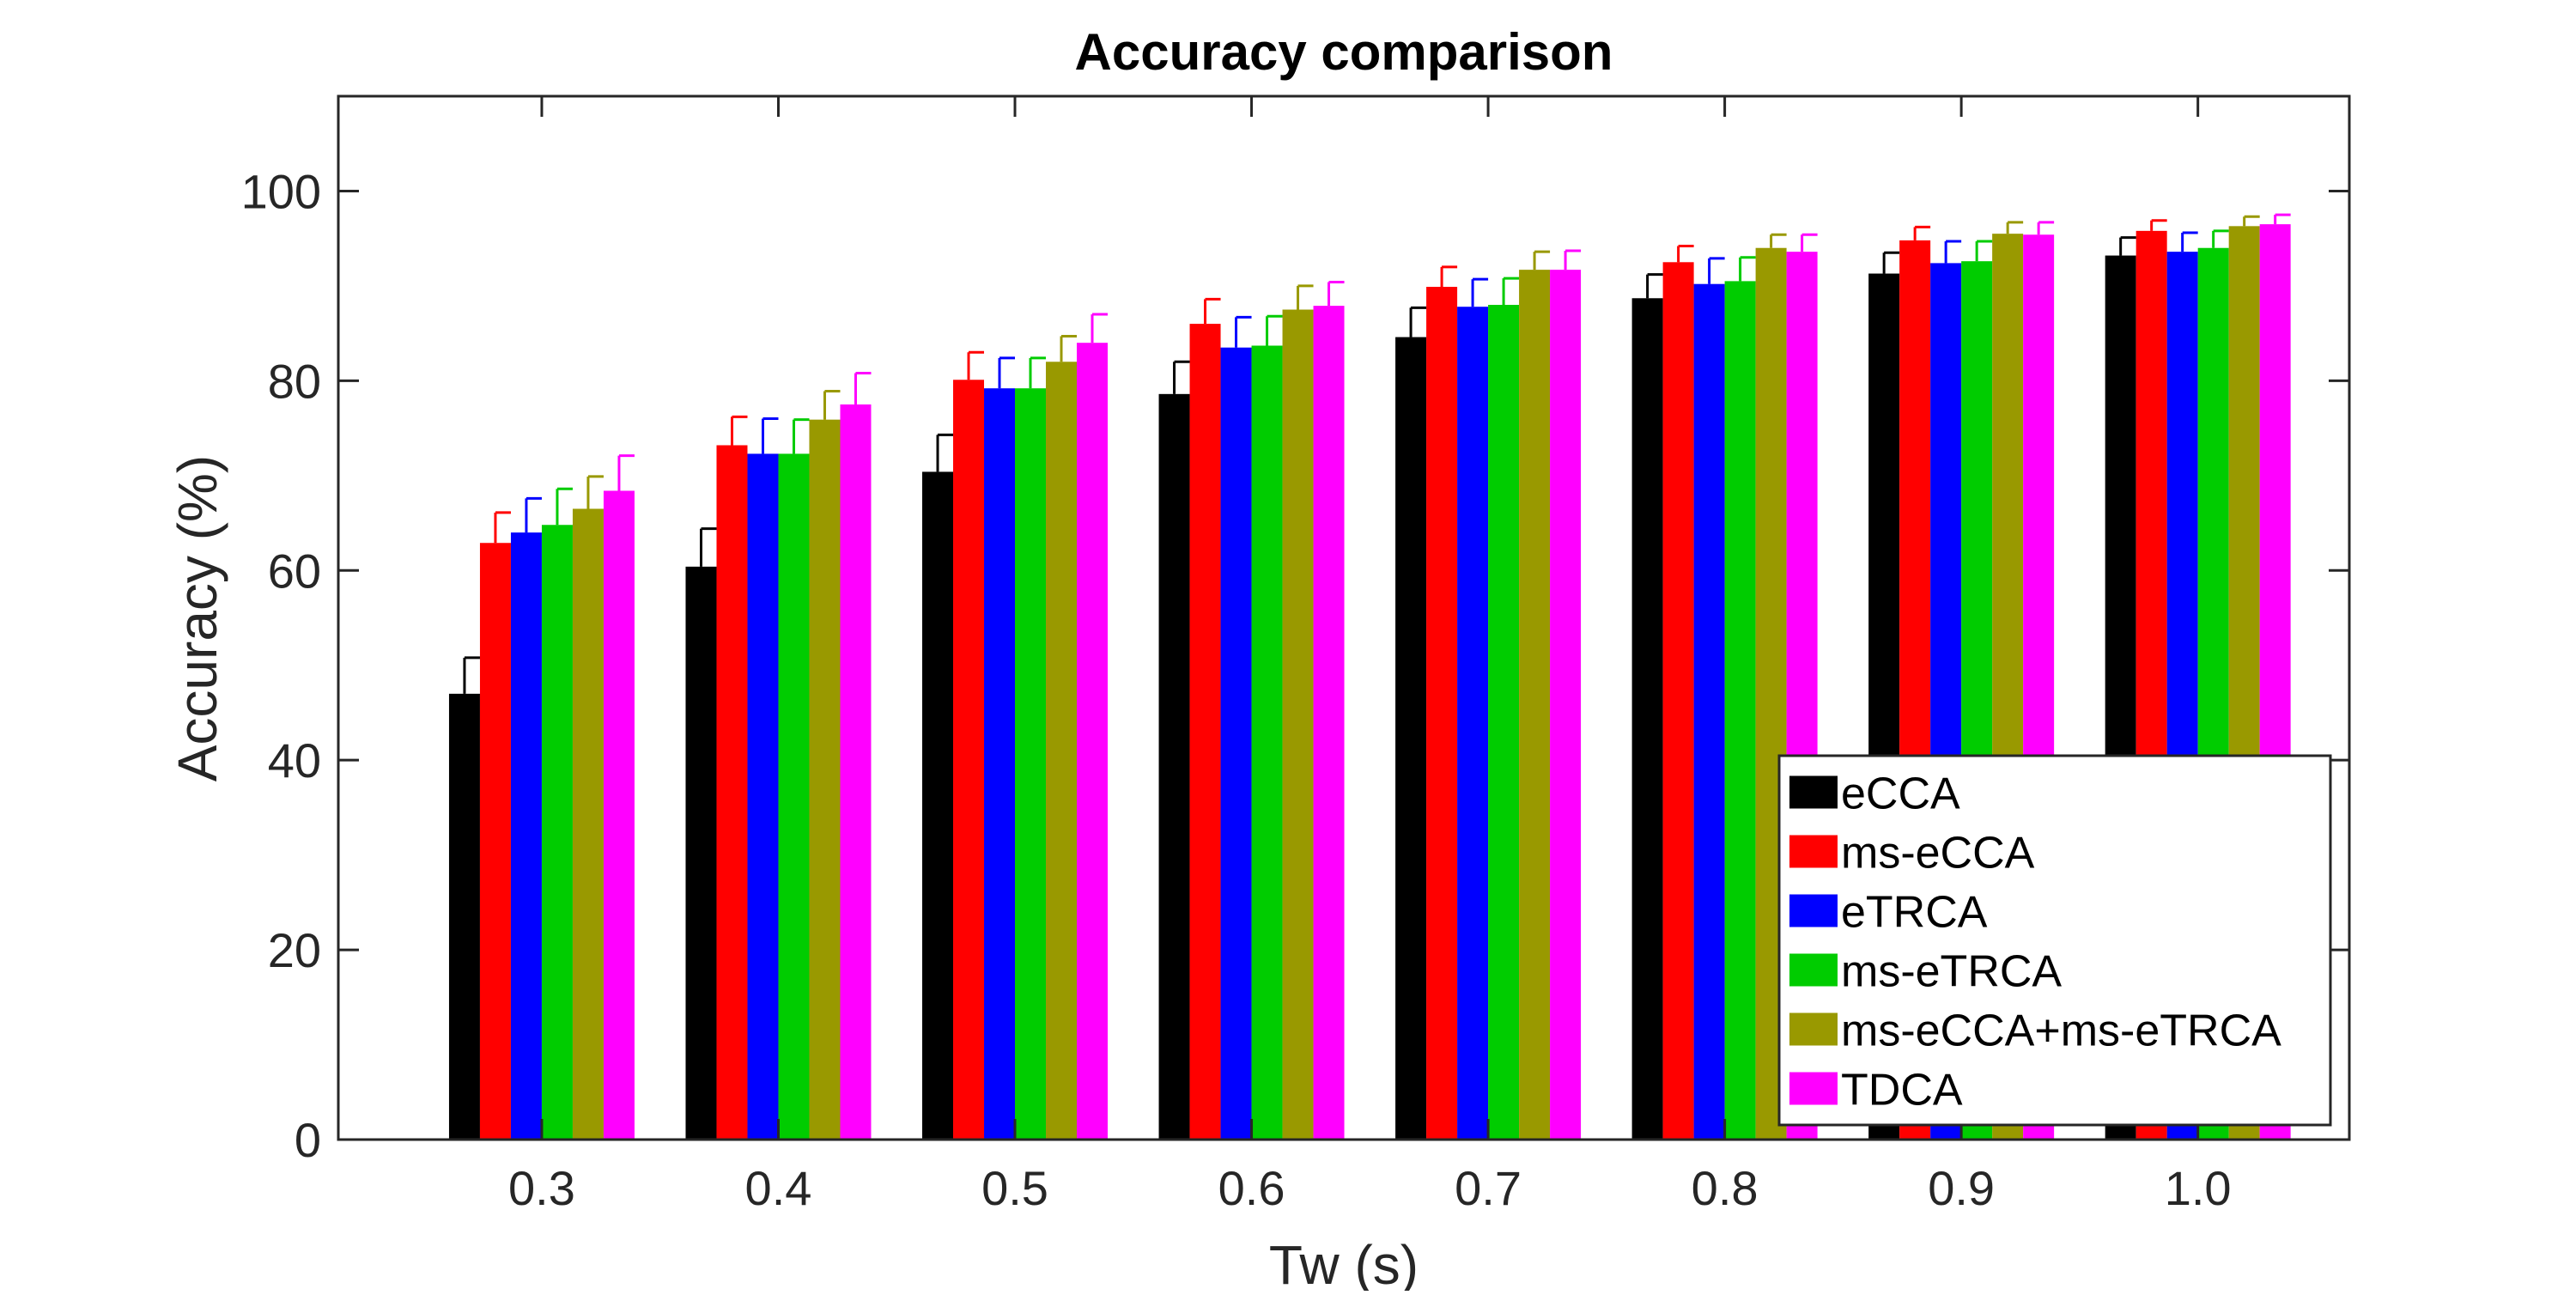  Describe the element at coordinates (1953, 252) in the screenshot. I see `error-bar-eTRCA-0.9` at that location.